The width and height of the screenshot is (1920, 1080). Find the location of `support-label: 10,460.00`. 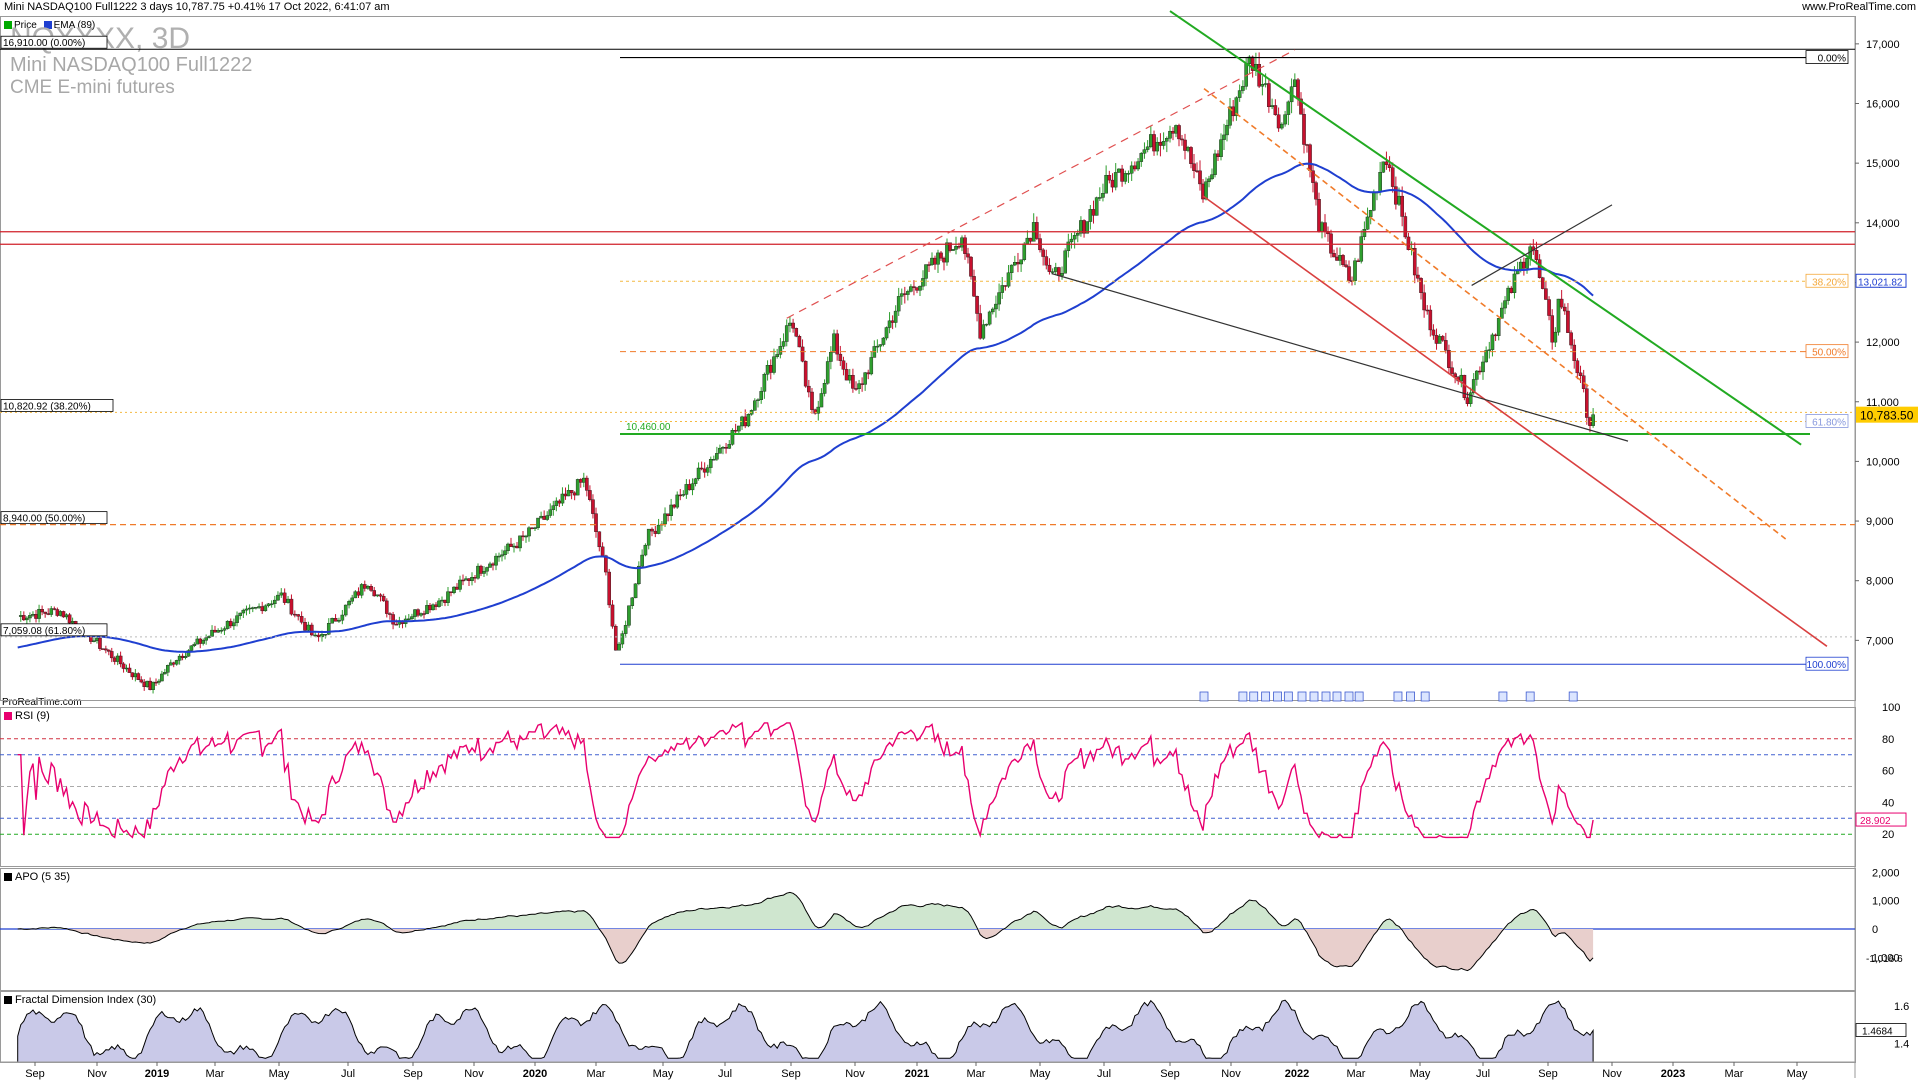

support-label: 10,460.00 is located at coordinates (648, 427).